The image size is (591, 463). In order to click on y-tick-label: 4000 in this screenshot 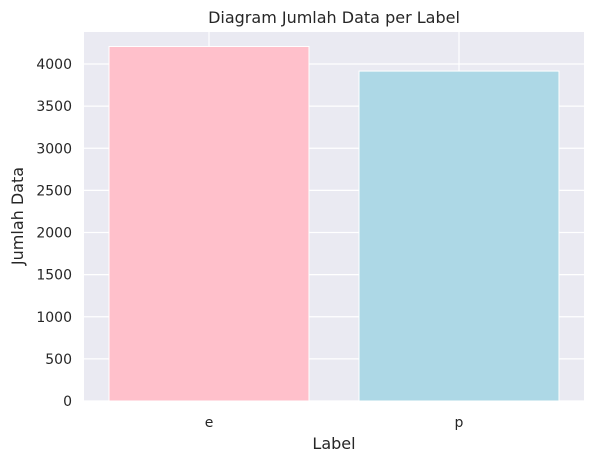, I will do `click(54, 65)`.